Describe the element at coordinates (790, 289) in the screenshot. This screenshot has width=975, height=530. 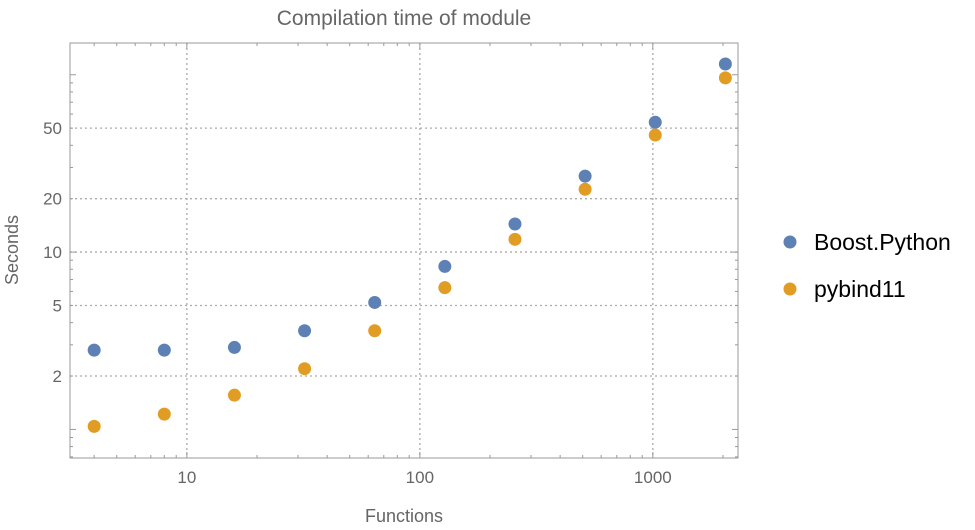
I see `legend-marker-pybind11` at that location.